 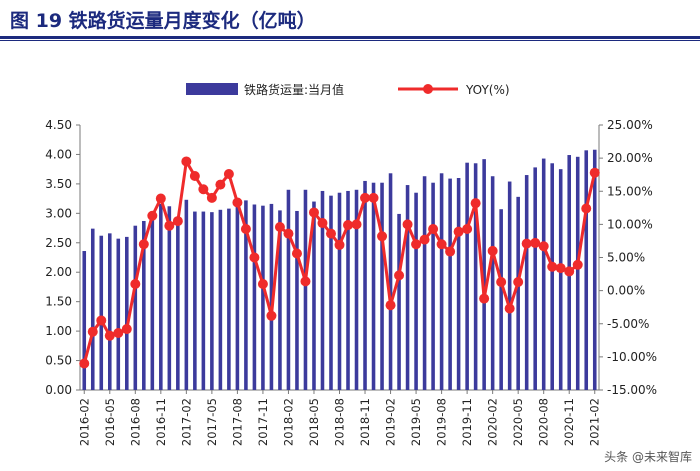 What do you see at coordinates (630, 158) in the screenshot?
I see `right-tick-label: 20.00%` at bounding box center [630, 158].